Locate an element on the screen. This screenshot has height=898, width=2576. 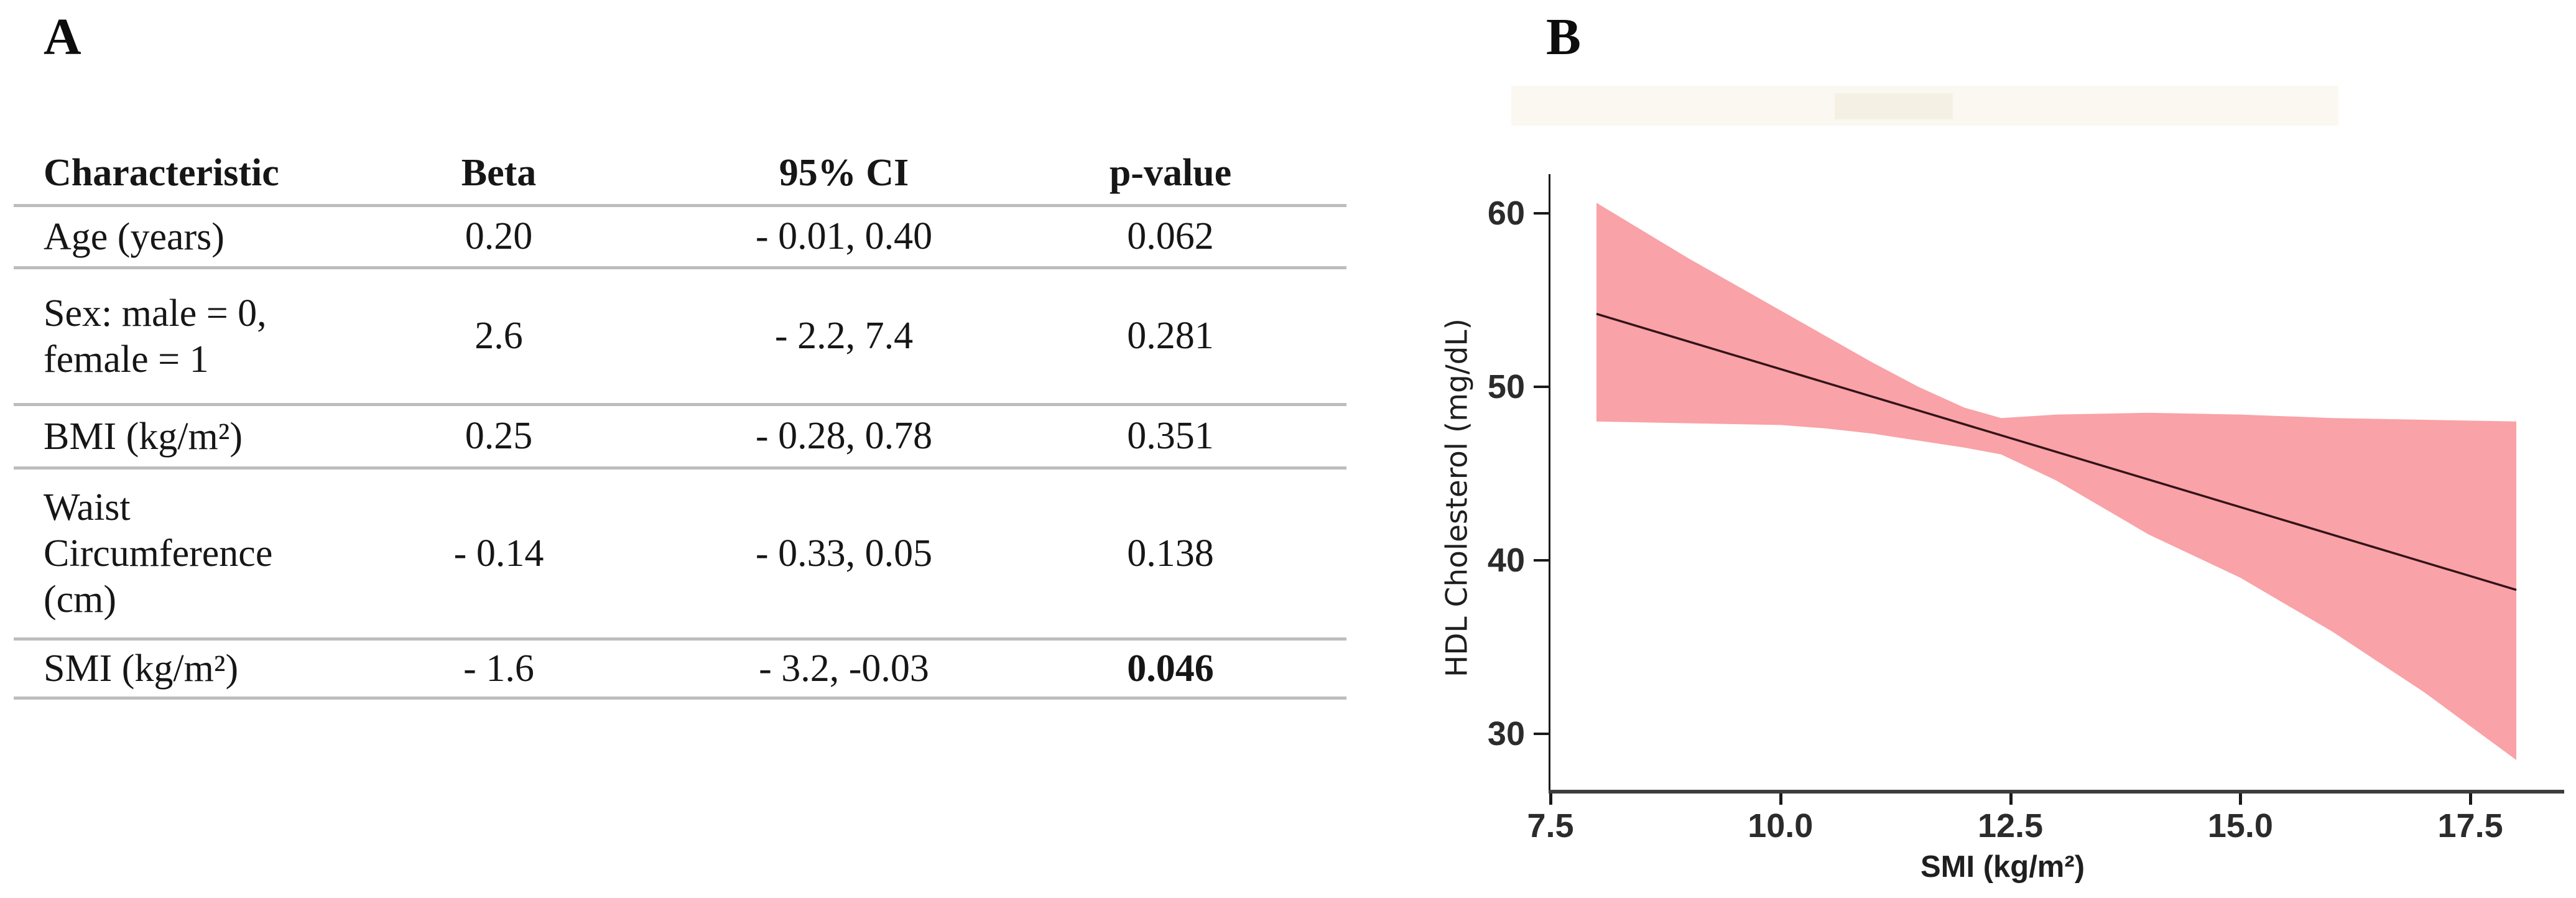
table-row-age: Age (years) 0.20 - 0.01, 0.40 0.062 is located at coordinates (680, 238).